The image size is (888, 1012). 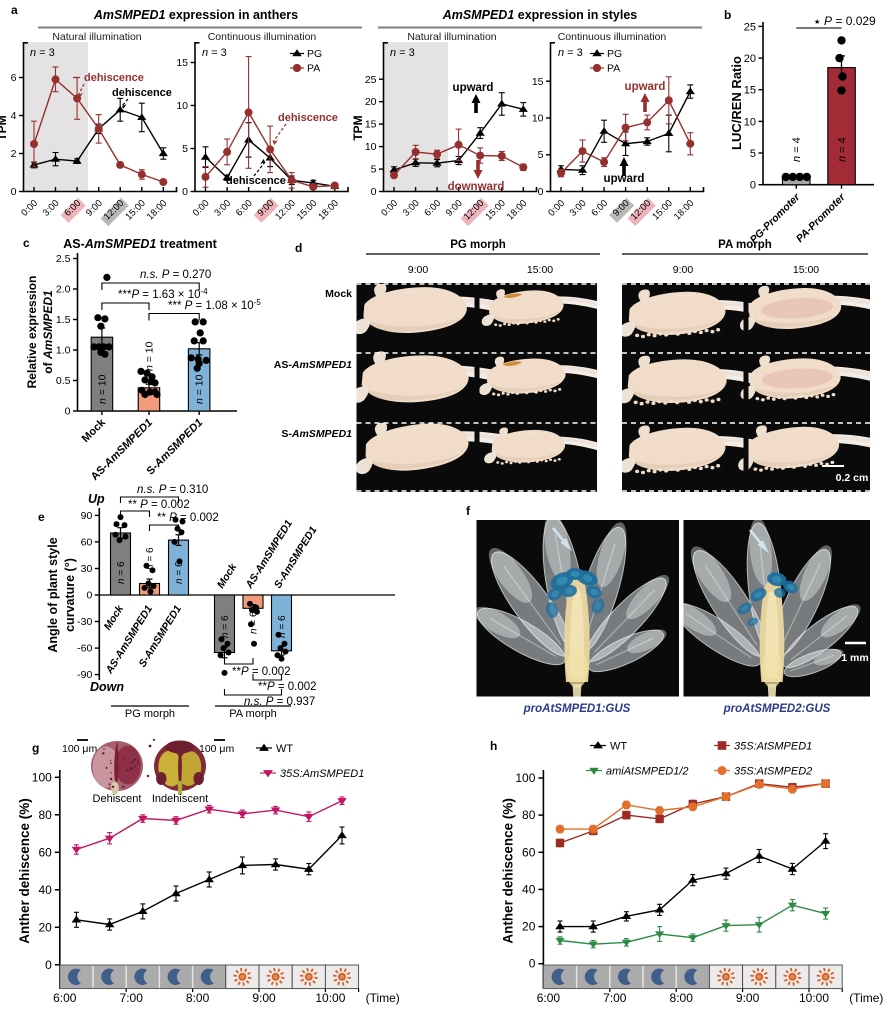 What do you see at coordinates (163, 294) in the screenshot?
I see `svg-text: ***P = 1.63 × 10-4` at bounding box center [163, 294].